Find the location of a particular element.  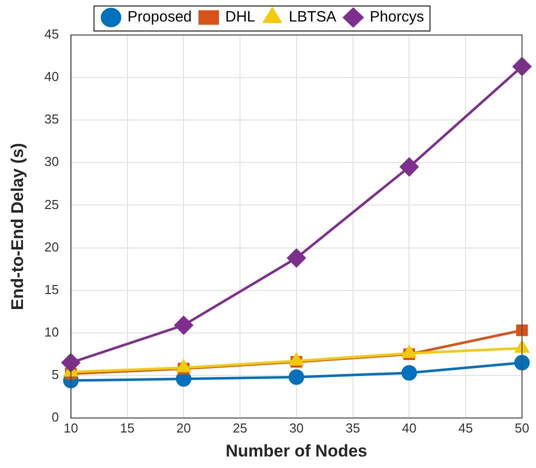

legend-label: DHL is located at coordinates (240, 17).